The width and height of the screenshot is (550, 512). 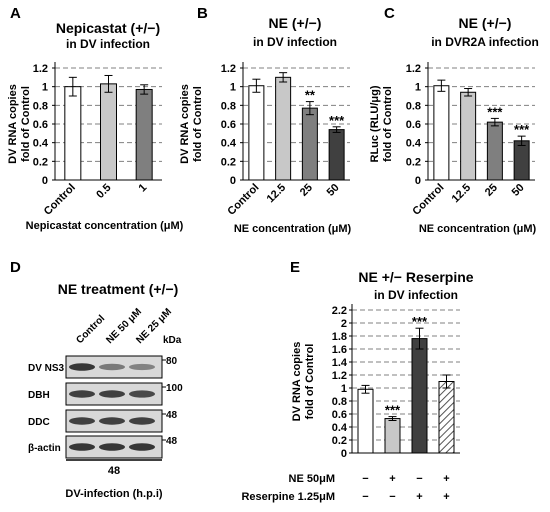 What do you see at coordinates (288, 497) in the screenshot?
I see `condition-label: Reserpine 1.25μM` at bounding box center [288, 497].